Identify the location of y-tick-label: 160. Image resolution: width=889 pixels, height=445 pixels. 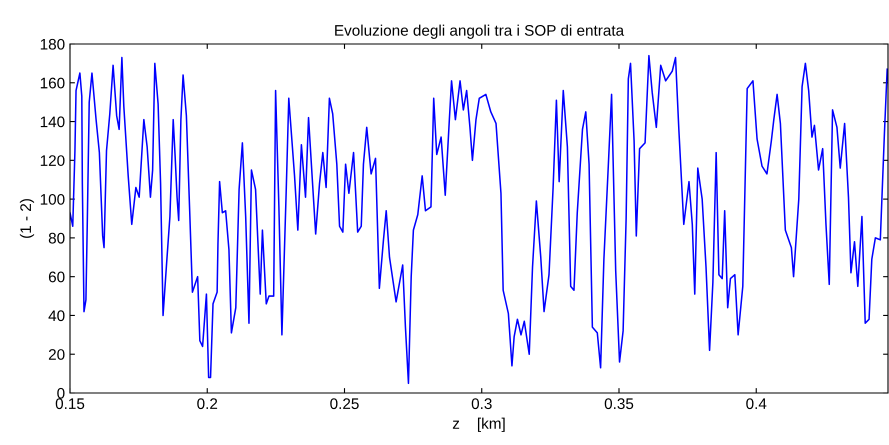
(52, 83).